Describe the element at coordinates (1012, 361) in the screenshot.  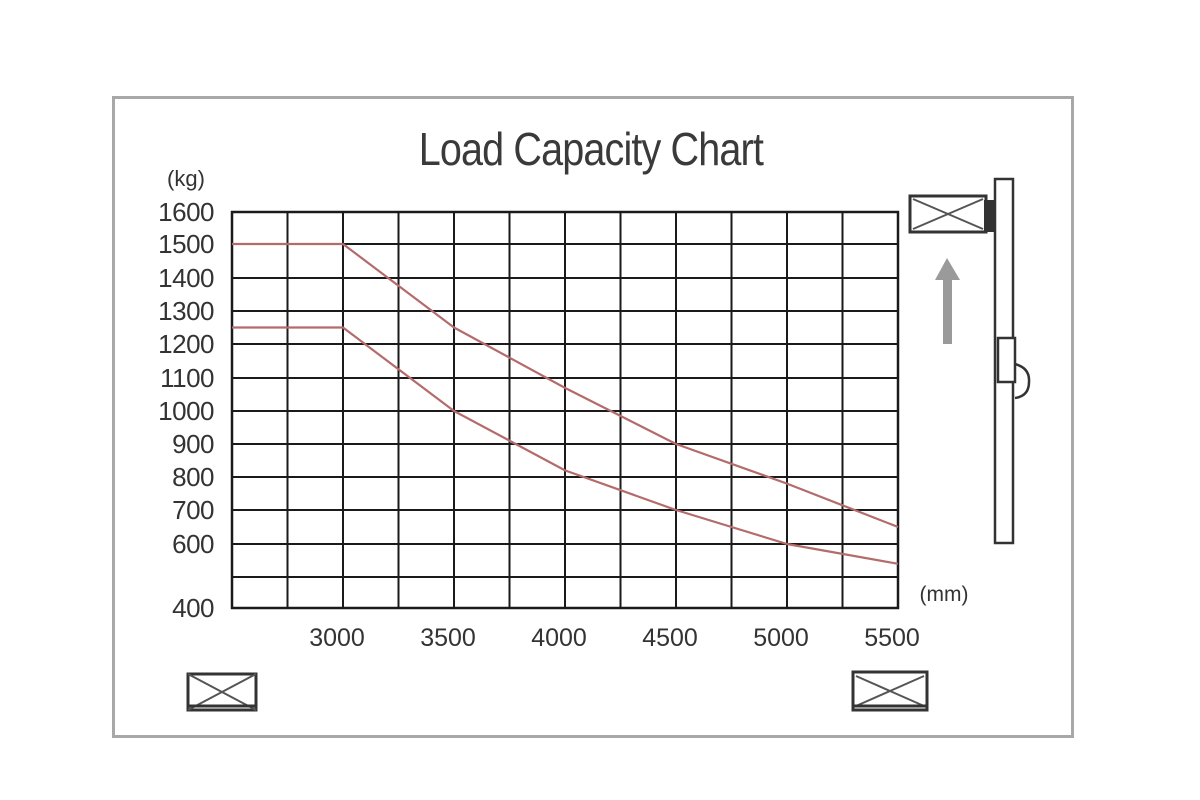
I see `forklift-mast-icon` at that location.